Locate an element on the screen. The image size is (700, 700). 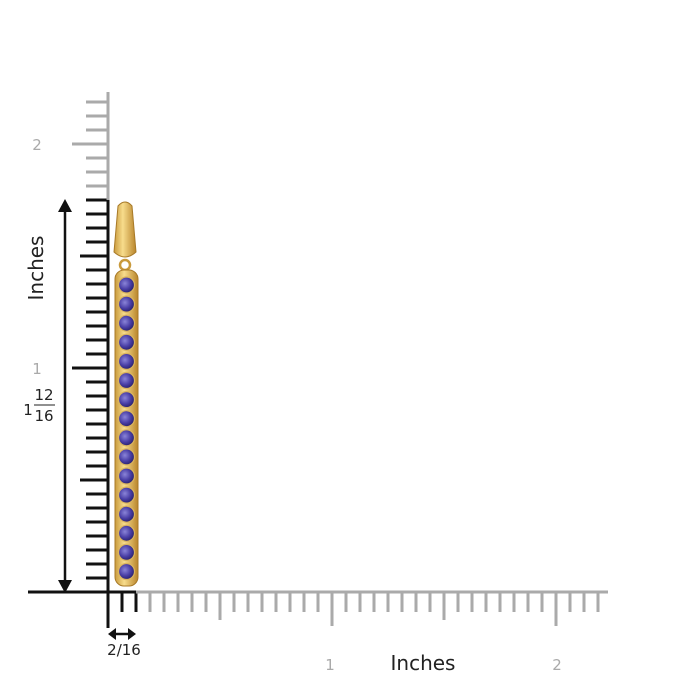
v-tick-label: 1 is located at coordinates (37, 369).